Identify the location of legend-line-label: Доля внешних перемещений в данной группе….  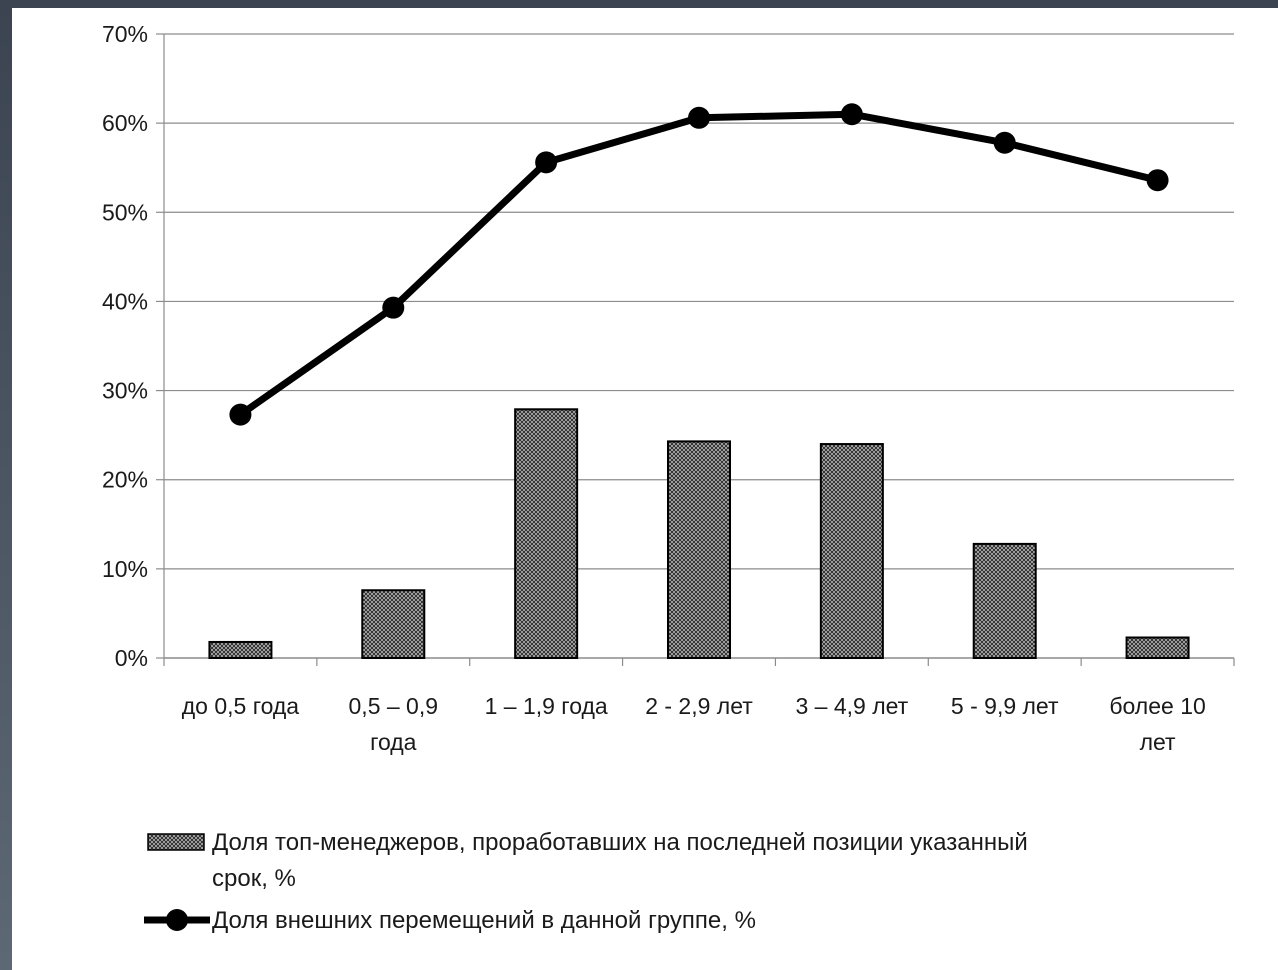
(484, 920).